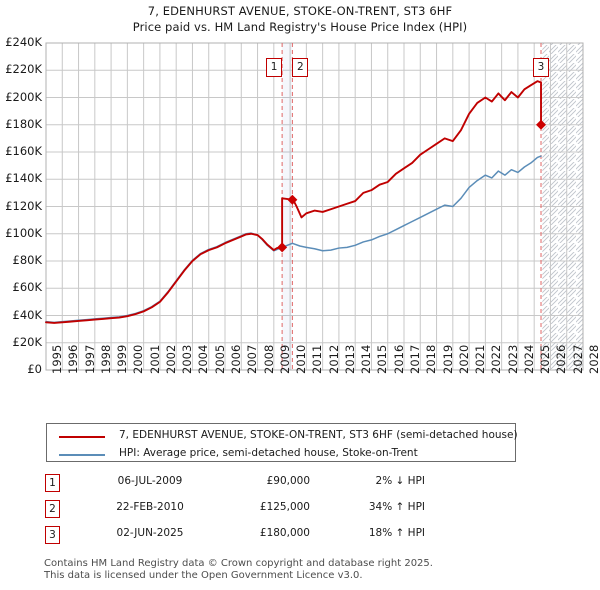 The width and height of the screenshot is (600, 590). I want to click on x-axis-tick-label: 2007, so click(252, 359).